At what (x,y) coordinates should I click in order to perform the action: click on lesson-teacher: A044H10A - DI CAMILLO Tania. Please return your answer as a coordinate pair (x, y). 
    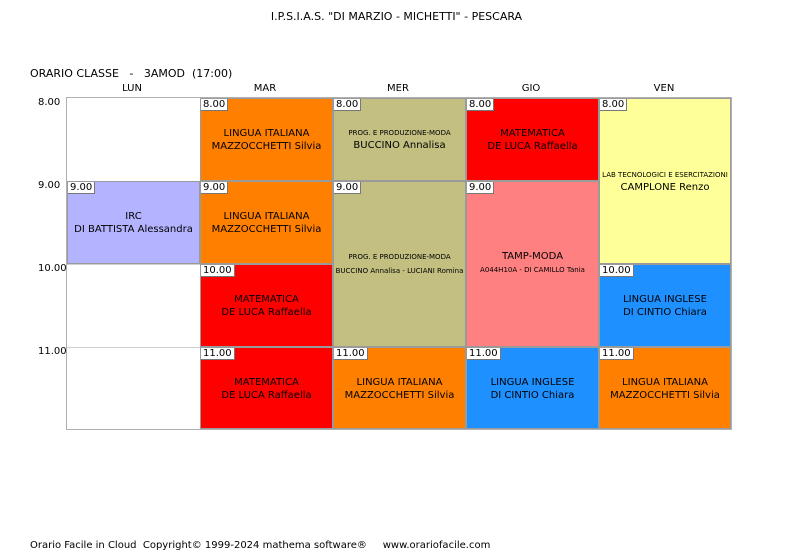
    Looking at the image, I should click on (532, 270).